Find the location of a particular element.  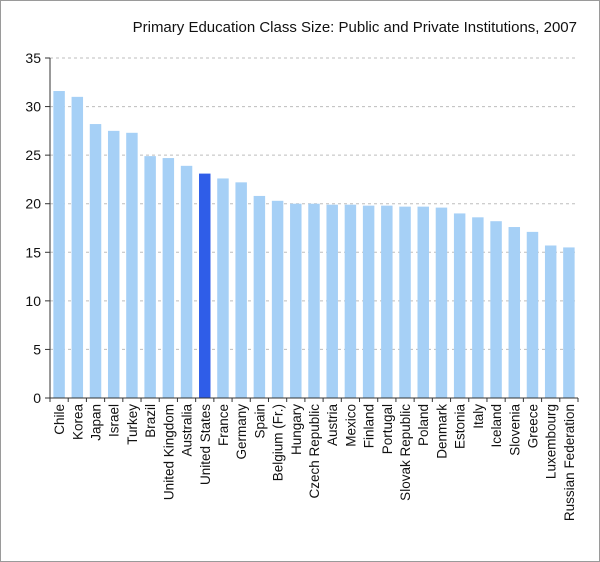

bar-germany is located at coordinates (241, 290).